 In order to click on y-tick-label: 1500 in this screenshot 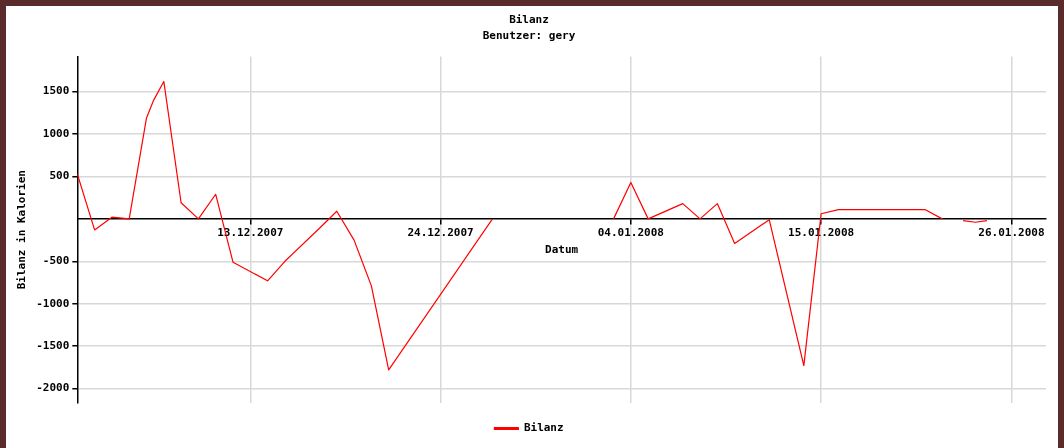, I will do `click(56, 91)`.